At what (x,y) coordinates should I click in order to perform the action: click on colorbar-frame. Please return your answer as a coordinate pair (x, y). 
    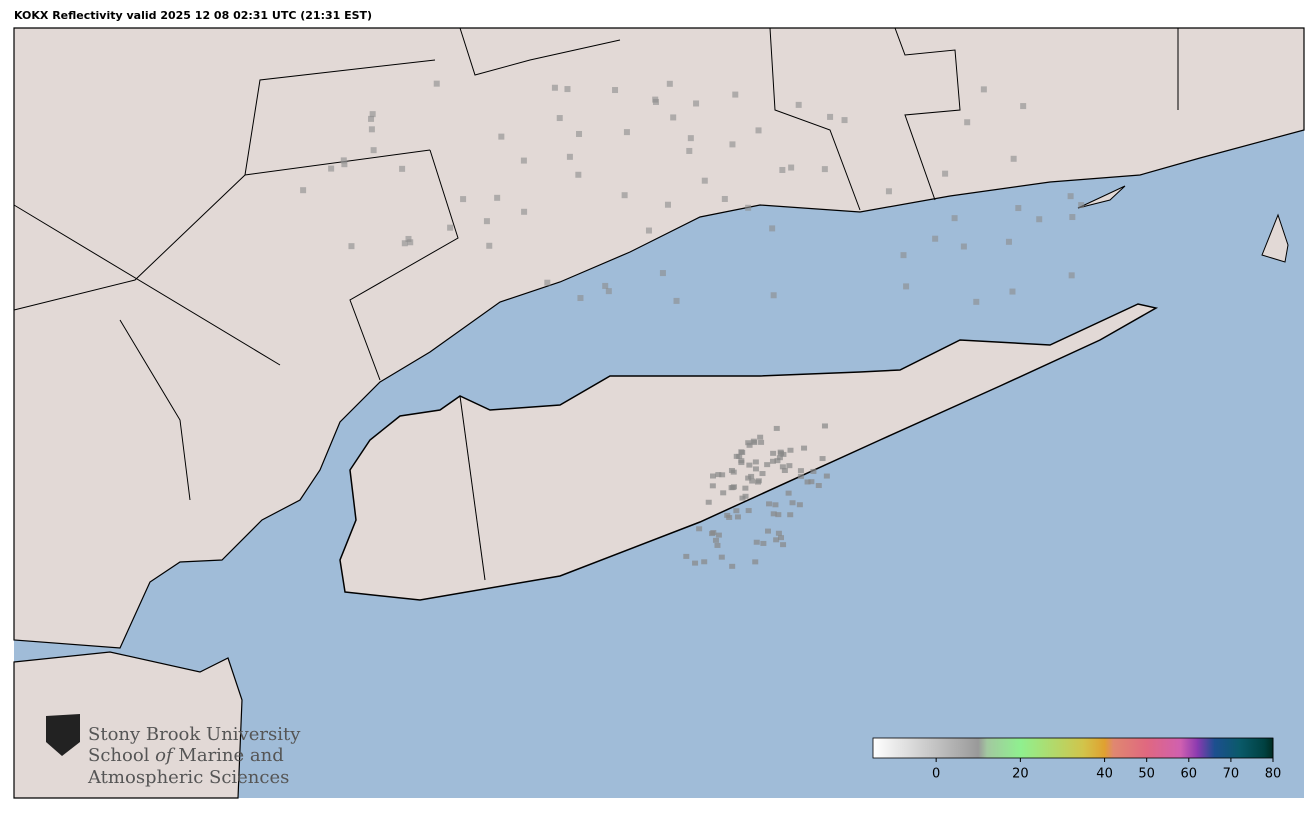
    Looking at the image, I should click on (1073, 748).